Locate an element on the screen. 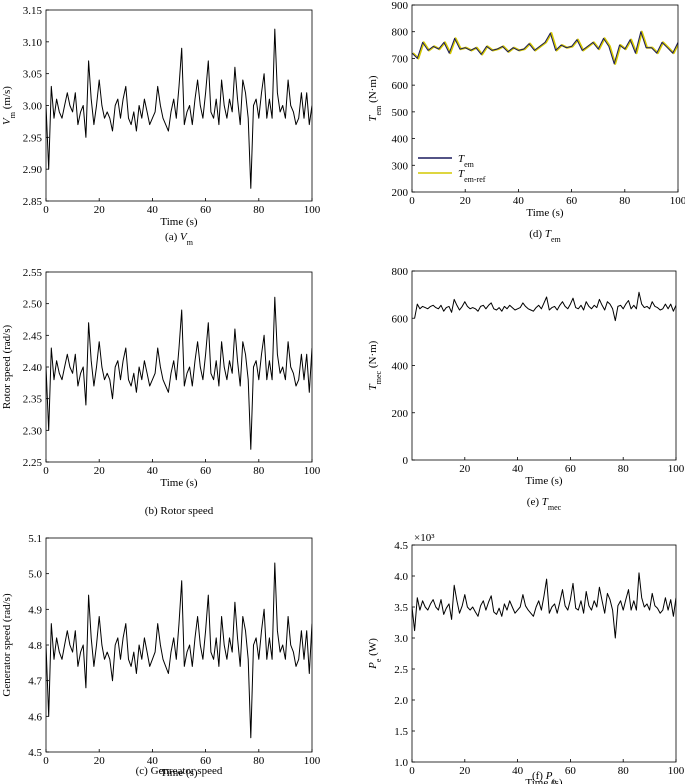  y-tick-label: 300 is located at coordinates (400, 166).